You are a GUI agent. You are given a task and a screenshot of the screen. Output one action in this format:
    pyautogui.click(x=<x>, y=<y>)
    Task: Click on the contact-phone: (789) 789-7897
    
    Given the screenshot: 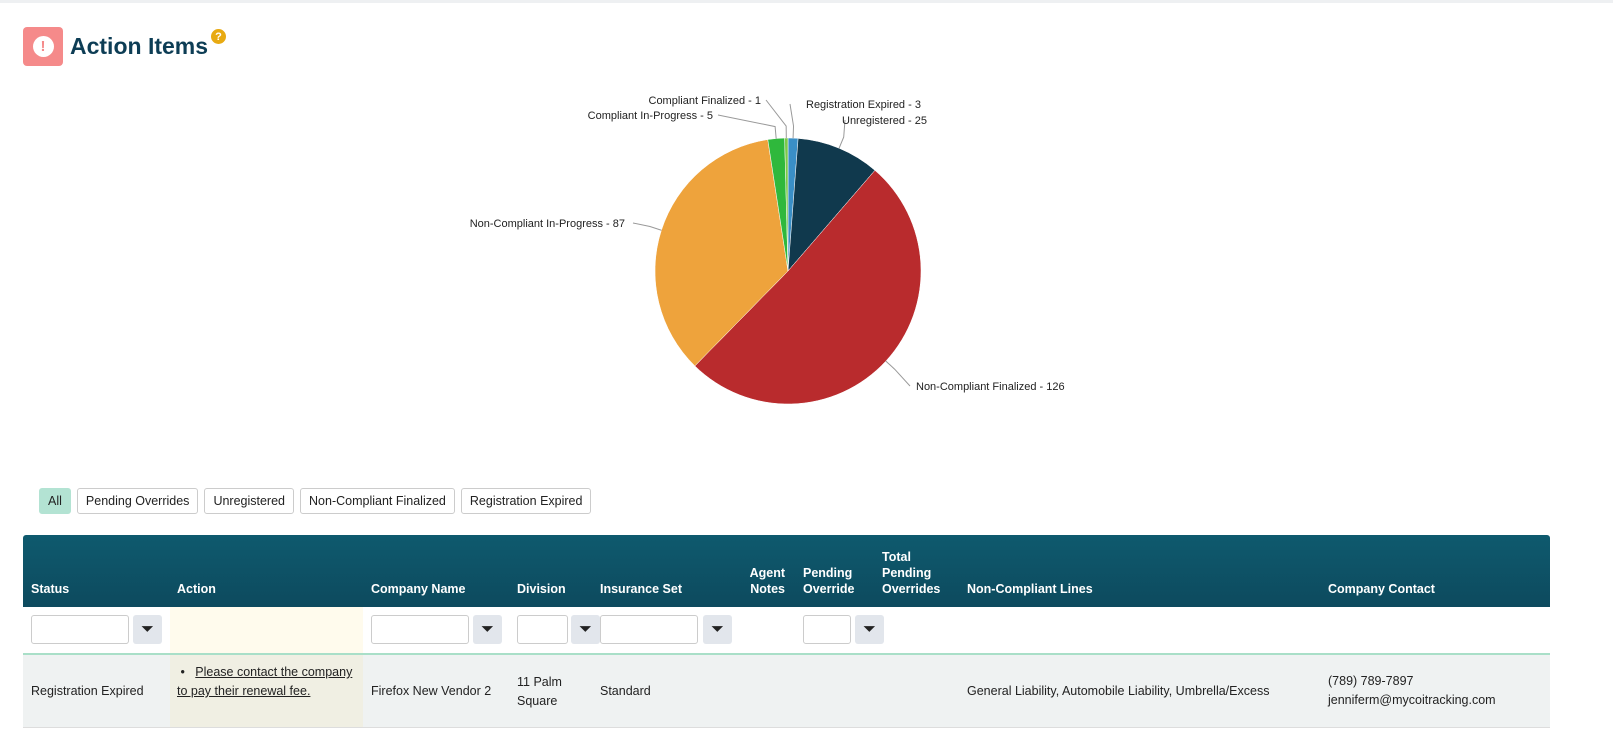 What is the action you would take?
    pyautogui.click(x=1371, y=681)
    